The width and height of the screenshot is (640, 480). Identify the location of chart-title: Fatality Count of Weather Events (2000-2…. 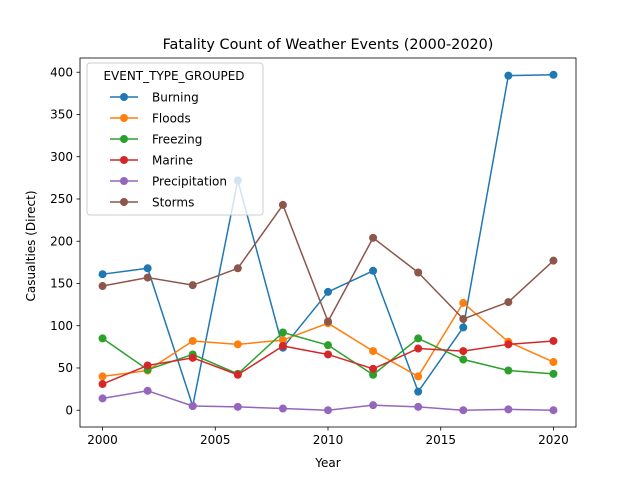
(328, 45).